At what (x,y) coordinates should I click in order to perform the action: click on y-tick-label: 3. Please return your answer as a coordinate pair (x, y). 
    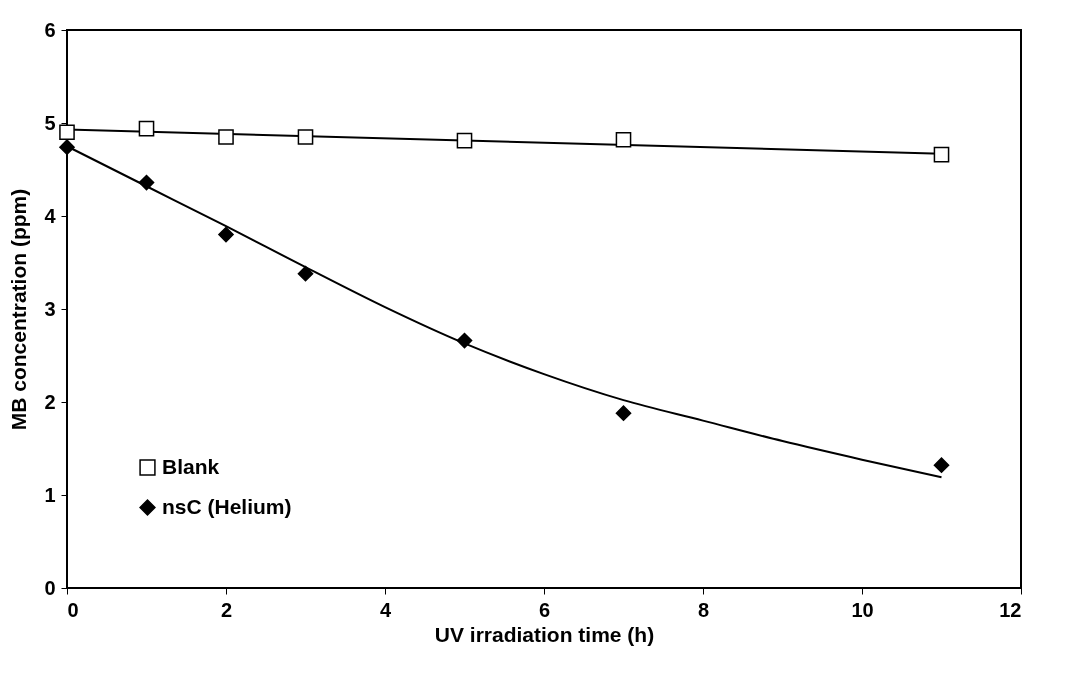
    Looking at the image, I should click on (50, 308).